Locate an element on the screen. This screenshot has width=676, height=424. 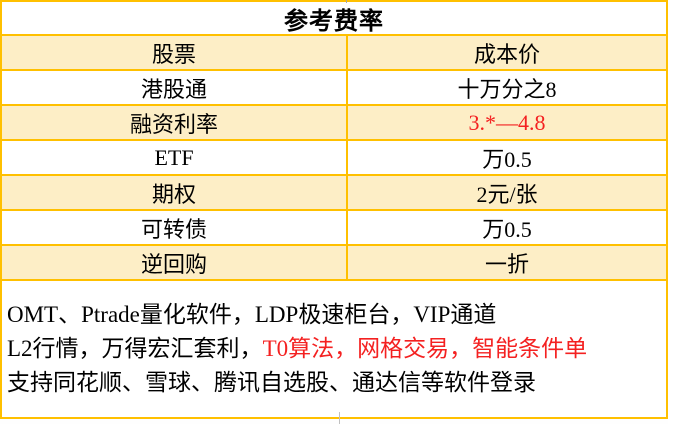
fee-value-highlighted: 3.*—4.8 is located at coordinates (507, 122).